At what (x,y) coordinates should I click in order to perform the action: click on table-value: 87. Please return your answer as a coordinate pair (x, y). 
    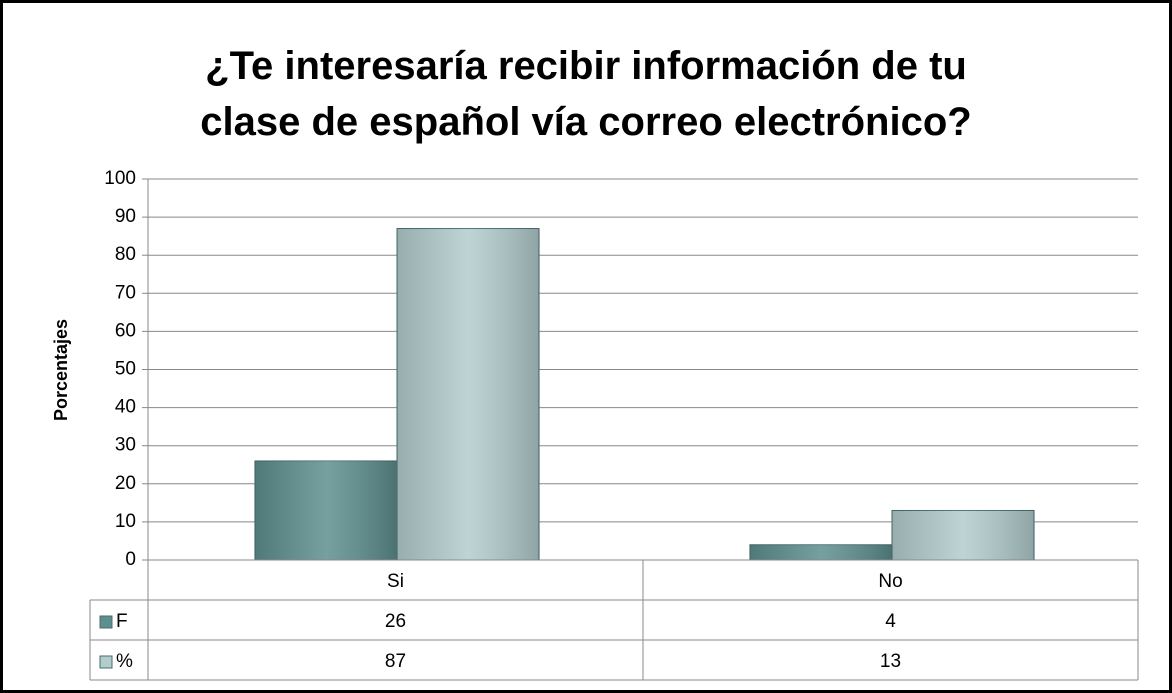
    Looking at the image, I should click on (395, 661).